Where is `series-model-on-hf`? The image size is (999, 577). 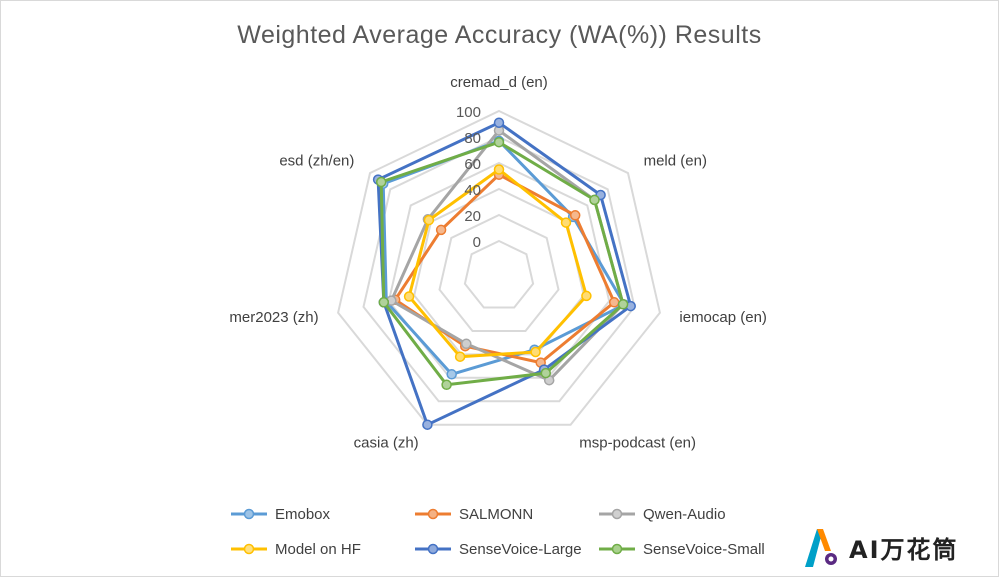
series-model-on-hf is located at coordinates (497, 263).